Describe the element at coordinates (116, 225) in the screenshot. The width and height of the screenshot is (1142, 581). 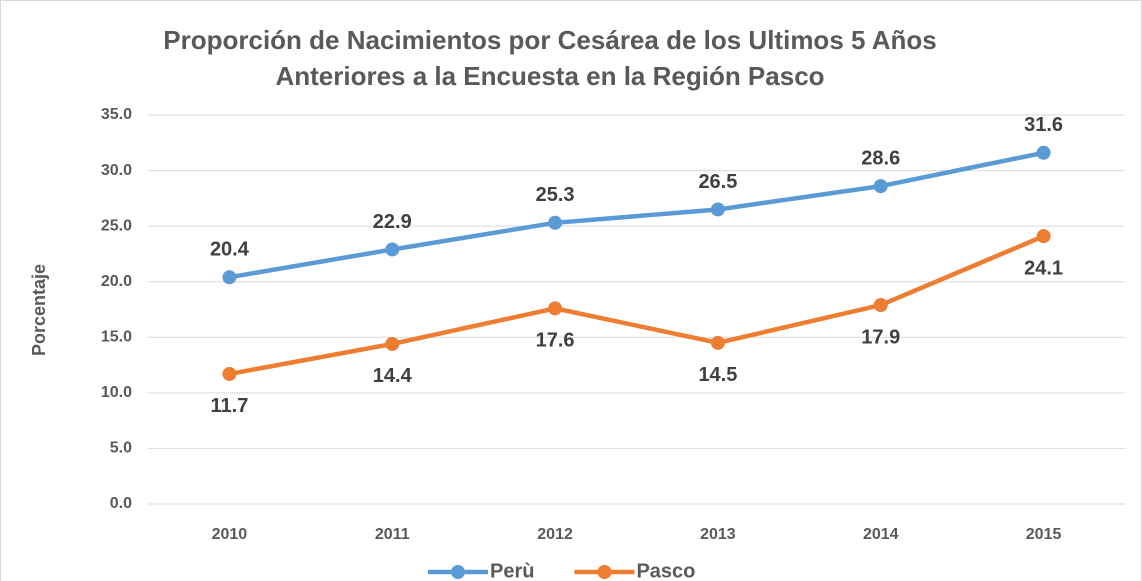
I see `y-tick-label: 25.0` at that location.